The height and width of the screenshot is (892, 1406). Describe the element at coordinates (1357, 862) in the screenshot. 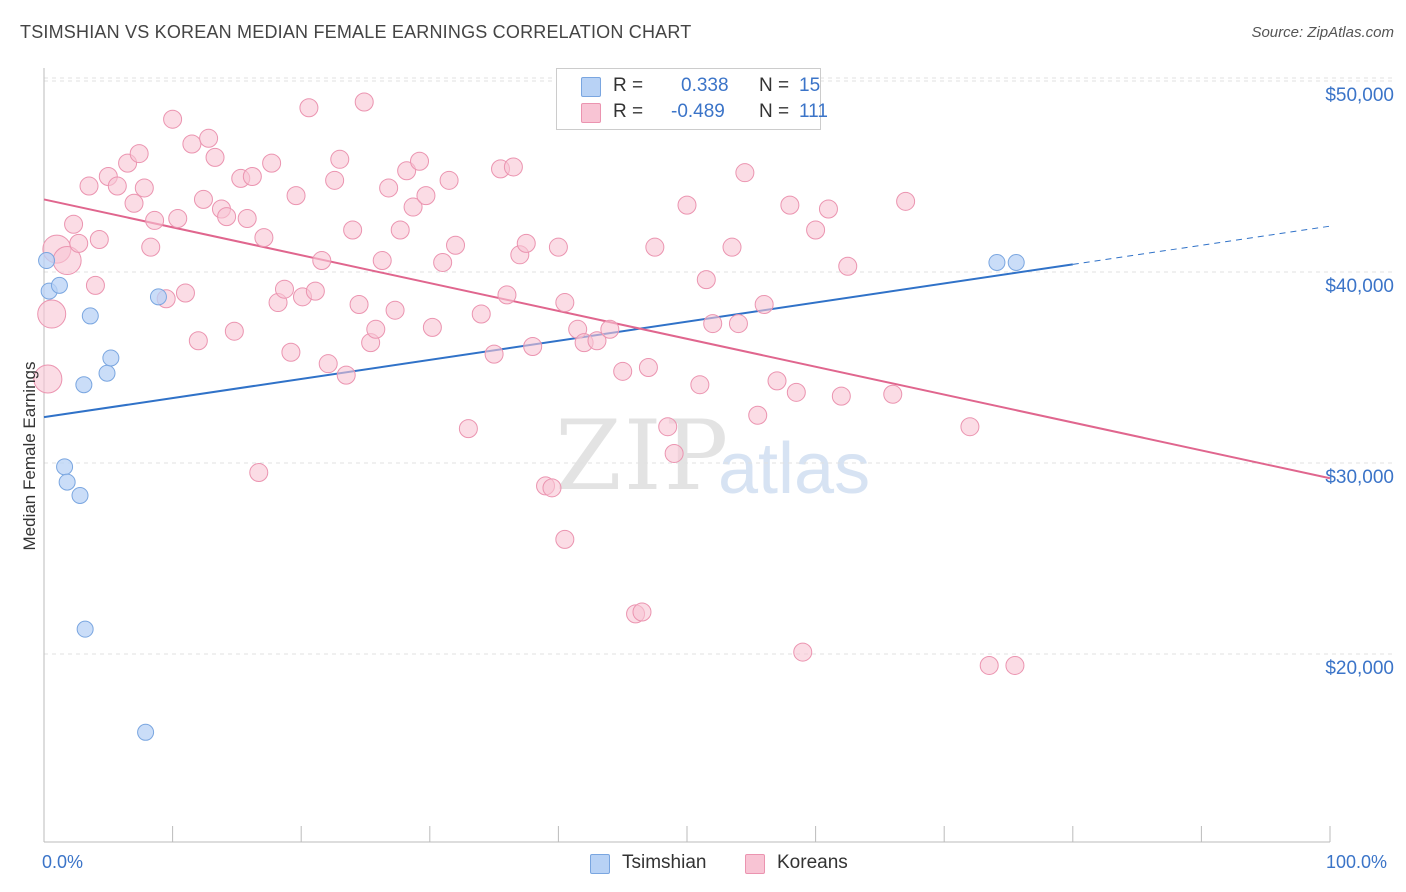

I see `x-tick-label-max: 100.0%` at that location.